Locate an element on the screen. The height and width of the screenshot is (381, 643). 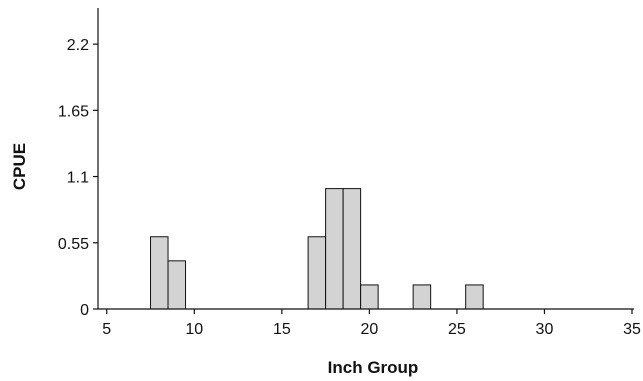
y-tick-label: 2.2 is located at coordinates (78, 45).